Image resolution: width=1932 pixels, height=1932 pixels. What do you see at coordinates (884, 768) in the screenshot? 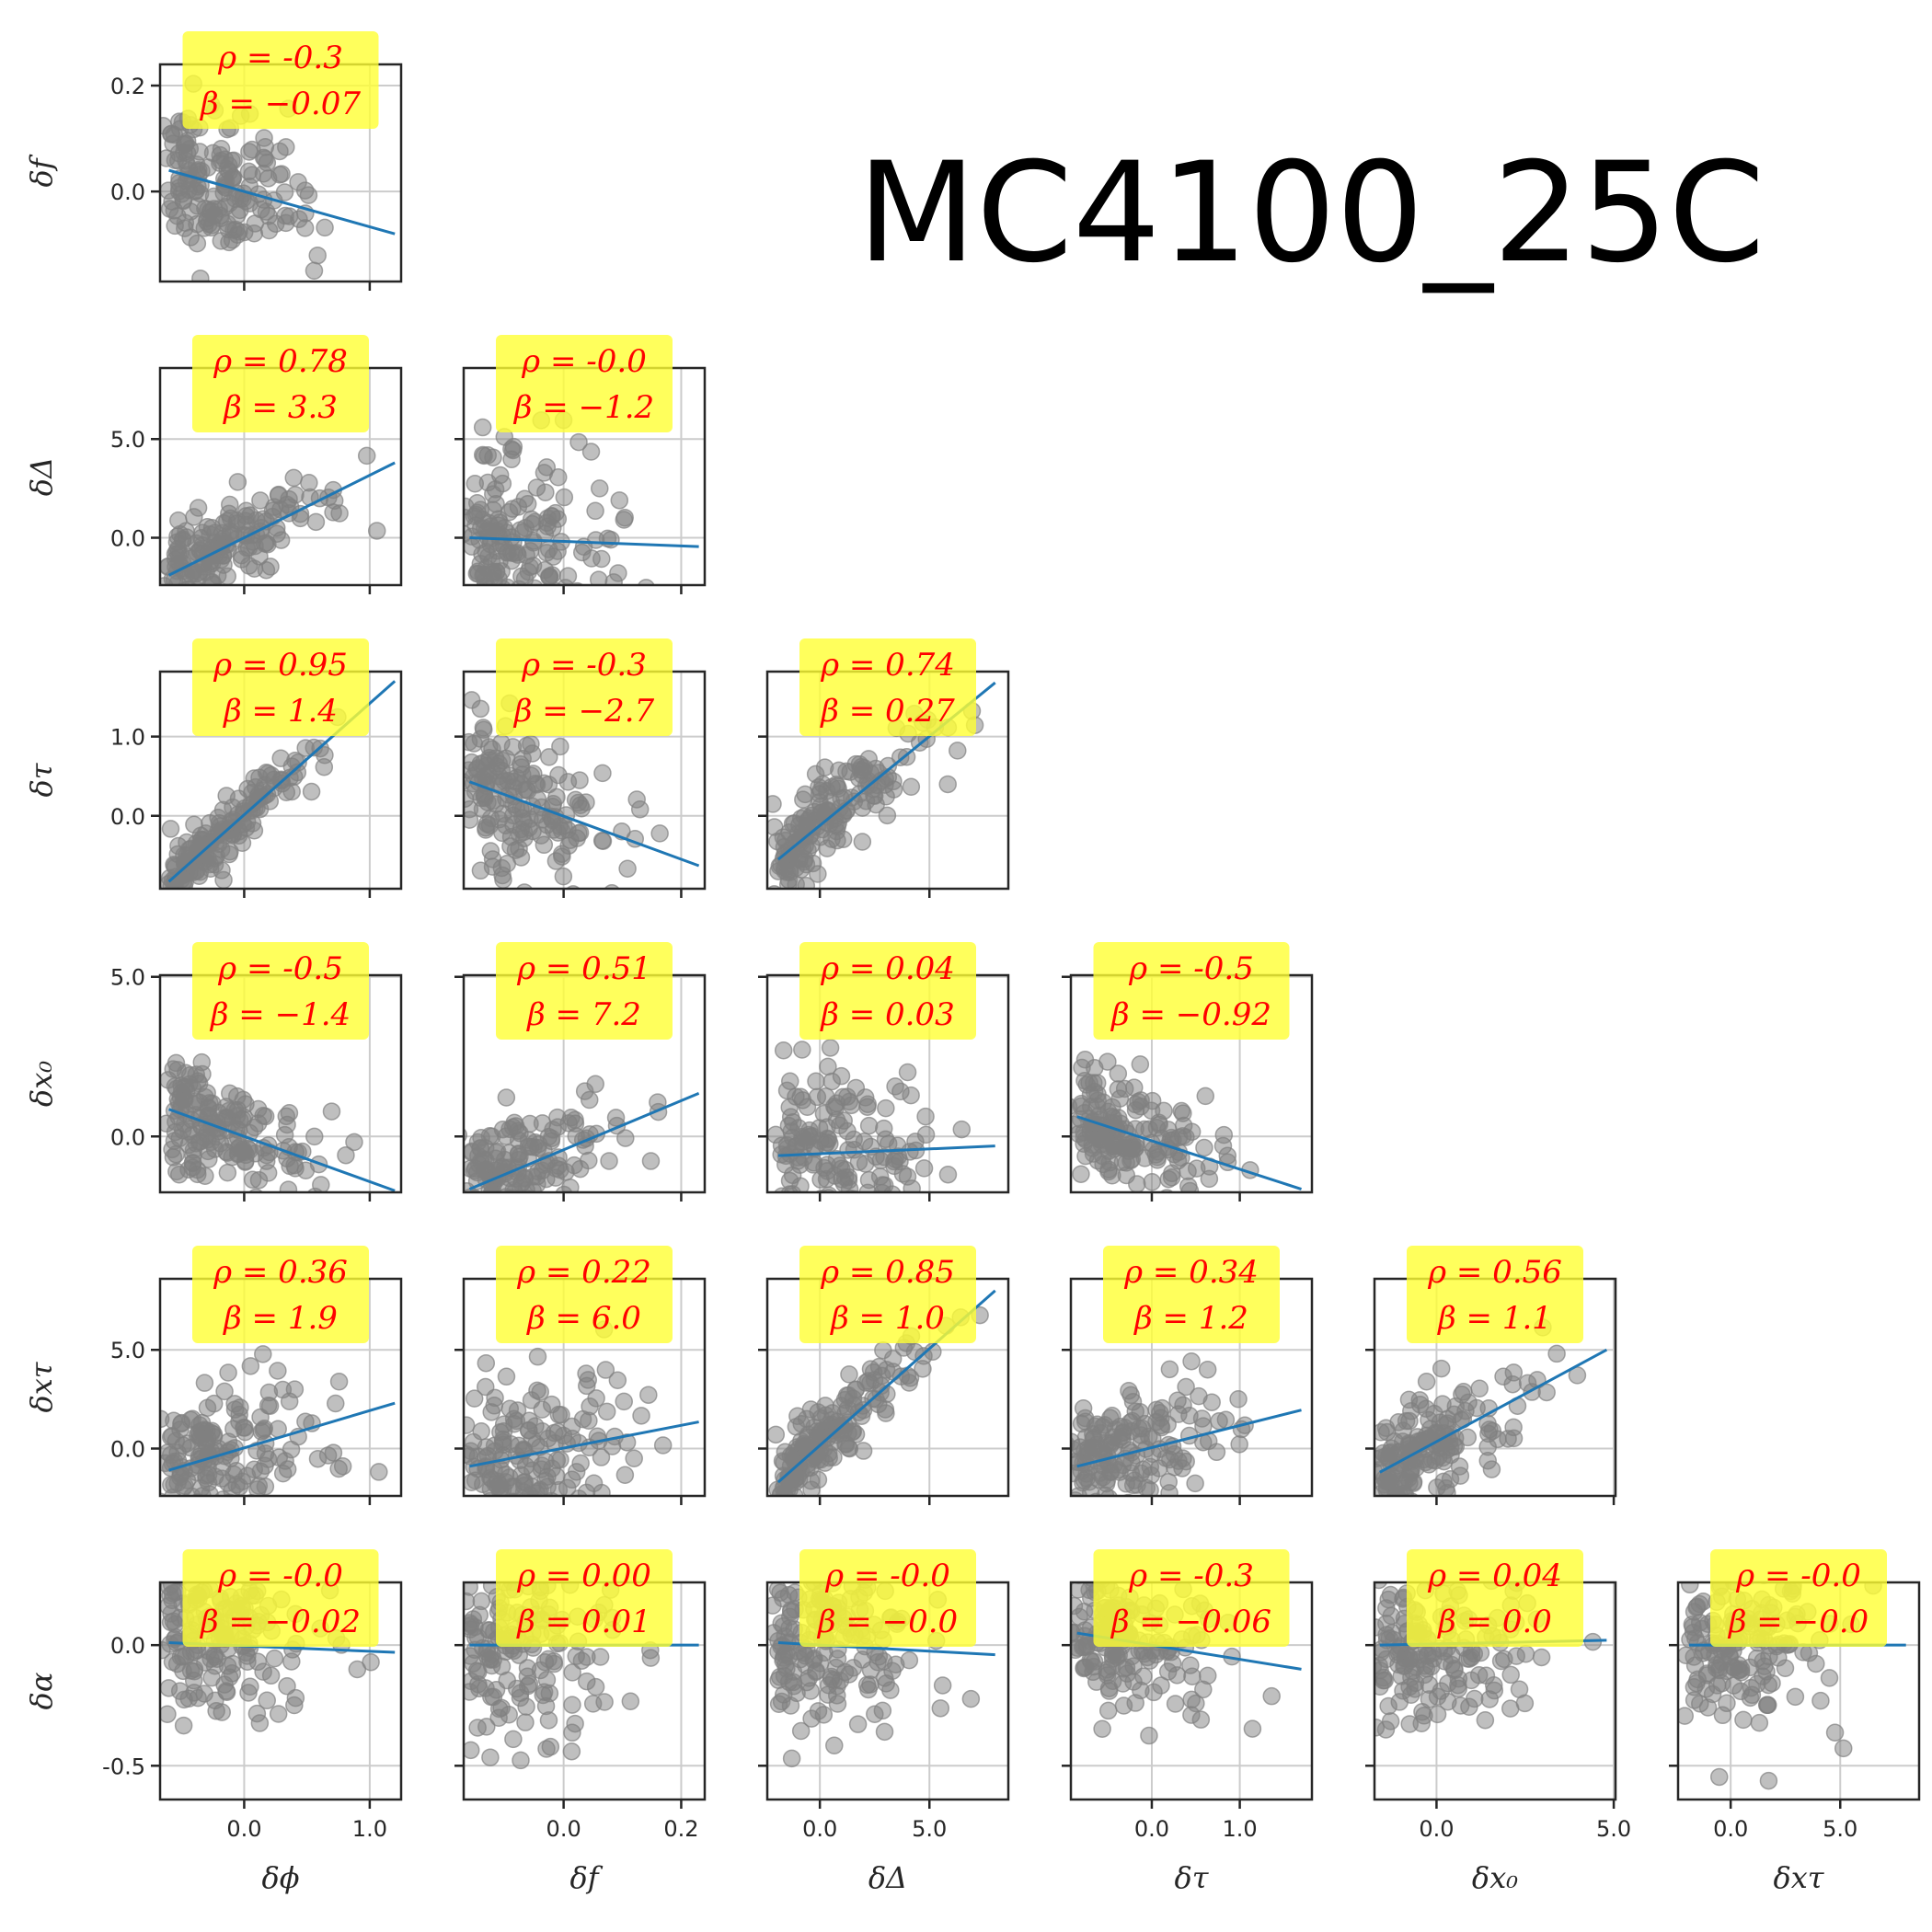
I see `panel-tau-vs-delta: ρ = 0.74 β = 0.27` at bounding box center [884, 768].